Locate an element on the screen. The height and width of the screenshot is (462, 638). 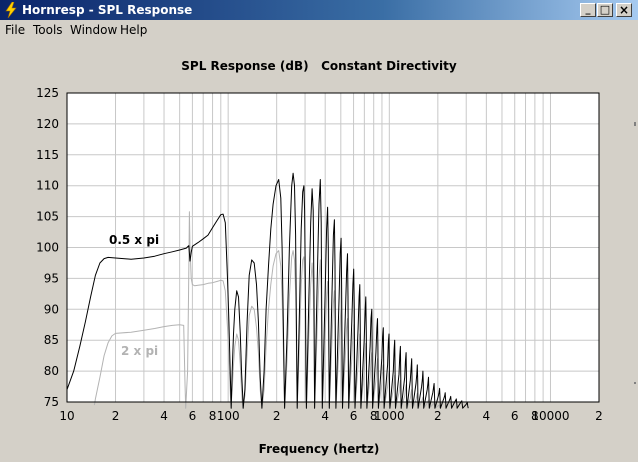
y-tick-label: 125 is located at coordinates (47, 93).